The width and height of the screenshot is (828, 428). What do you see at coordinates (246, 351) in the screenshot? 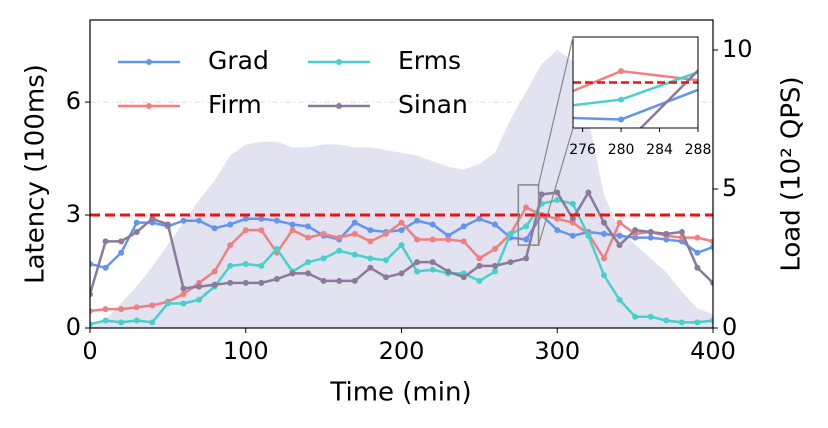
I see `x-tick-label: 100` at bounding box center [246, 351].